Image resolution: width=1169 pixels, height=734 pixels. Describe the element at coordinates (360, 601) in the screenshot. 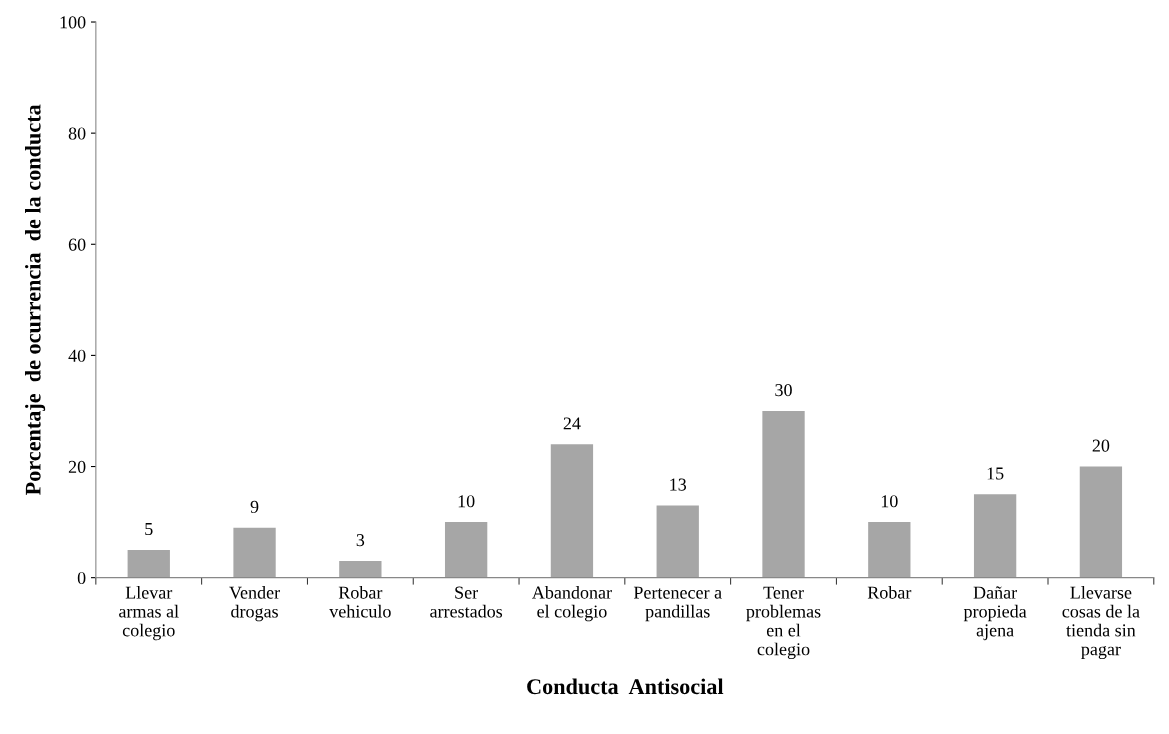

I see `x-tick-label: Robar vehiculo` at that location.